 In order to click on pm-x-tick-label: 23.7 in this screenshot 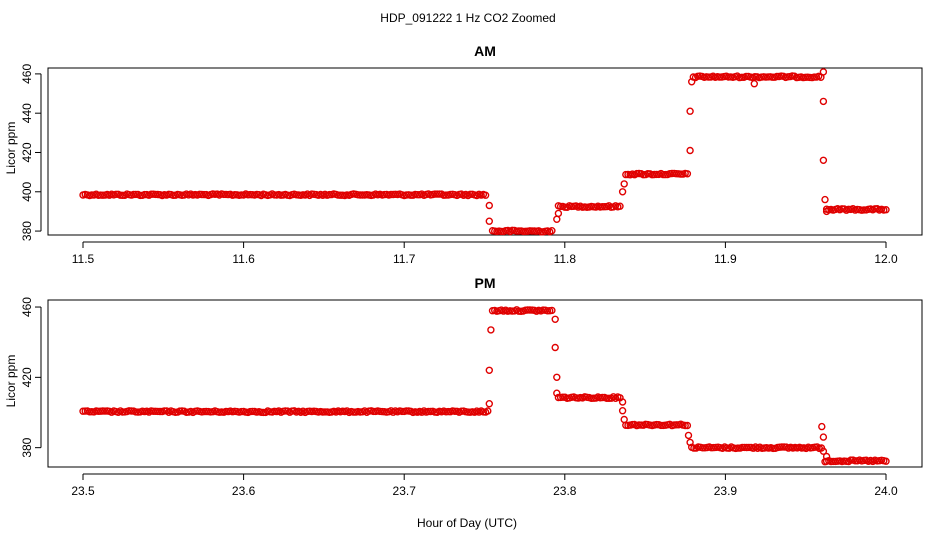, I will do `click(405, 491)`.